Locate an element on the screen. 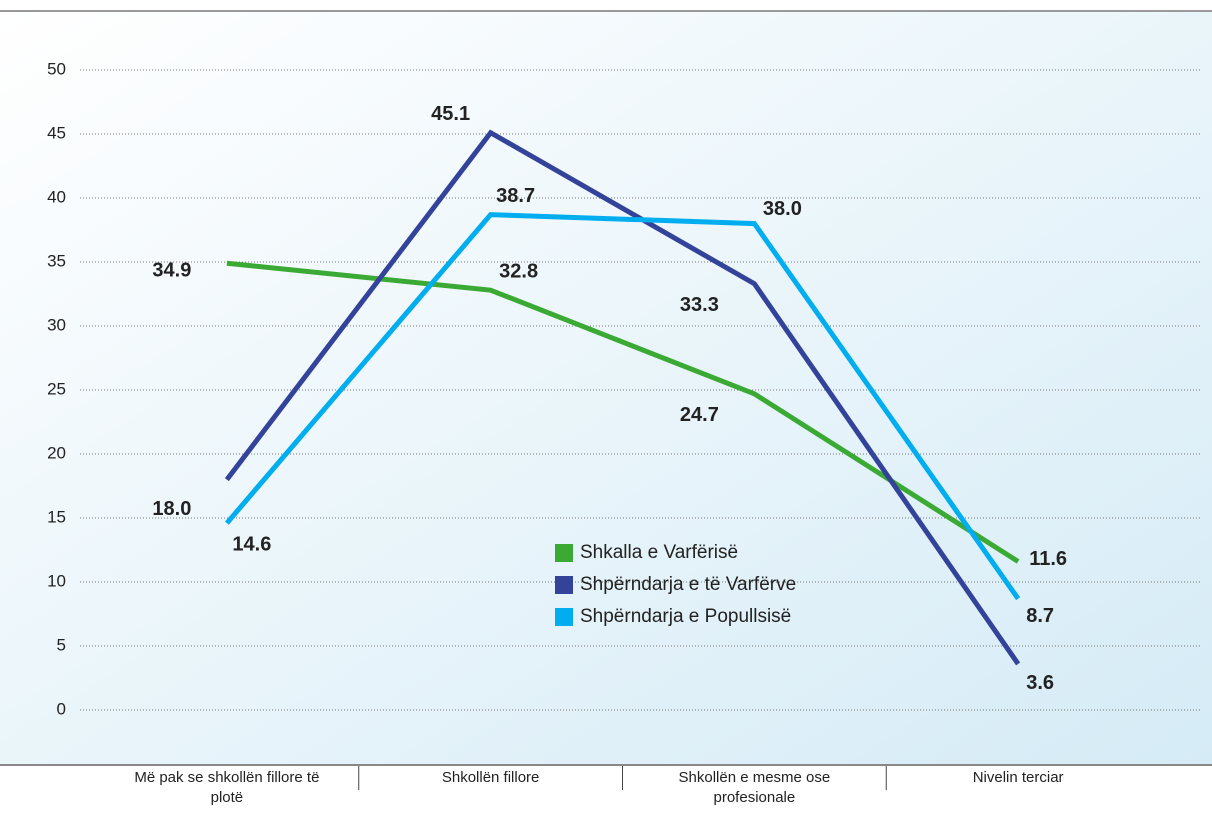 This screenshot has width=1212, height=815. y-tick-label: 30 is located at coordinates (56, 324).